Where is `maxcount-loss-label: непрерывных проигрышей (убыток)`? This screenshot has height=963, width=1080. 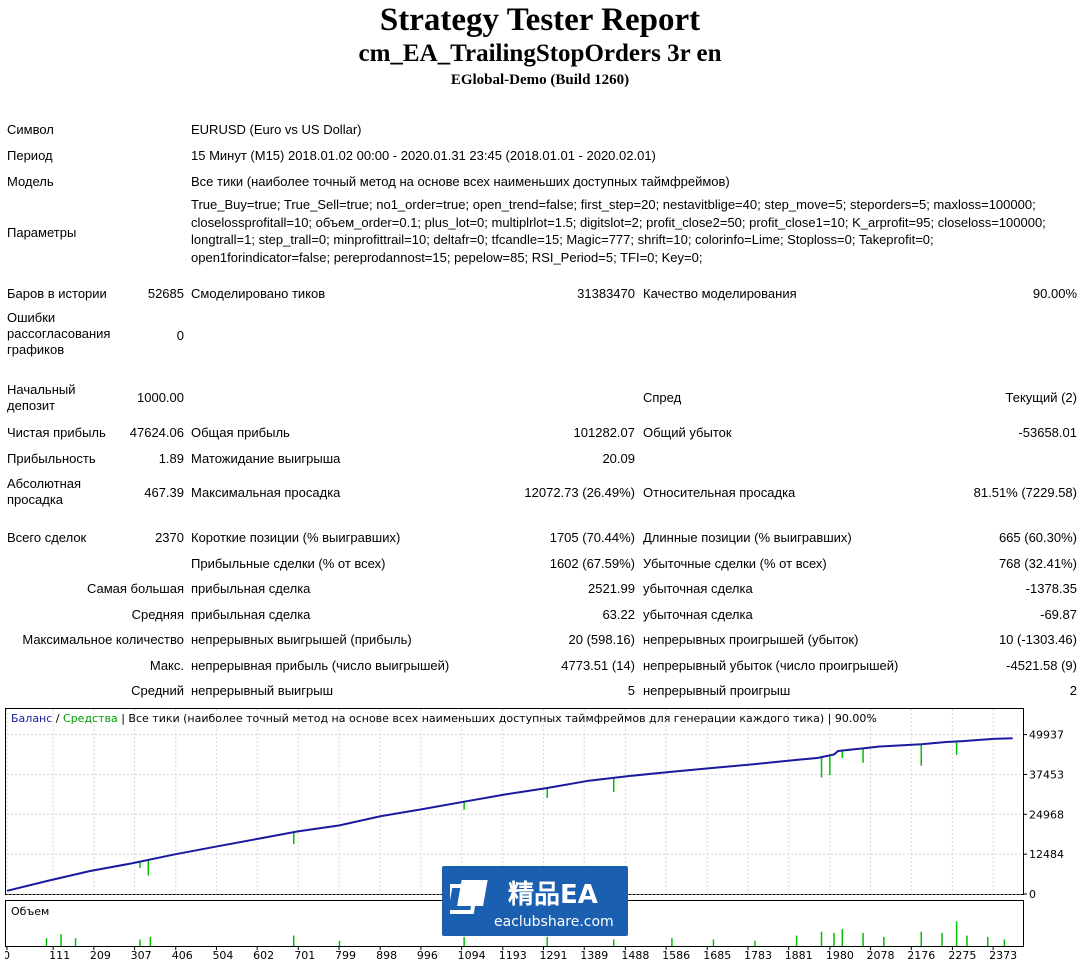
maxcount-loss-label: непрерывных проигрышей (убыток) is located at coordinates (751, 639).